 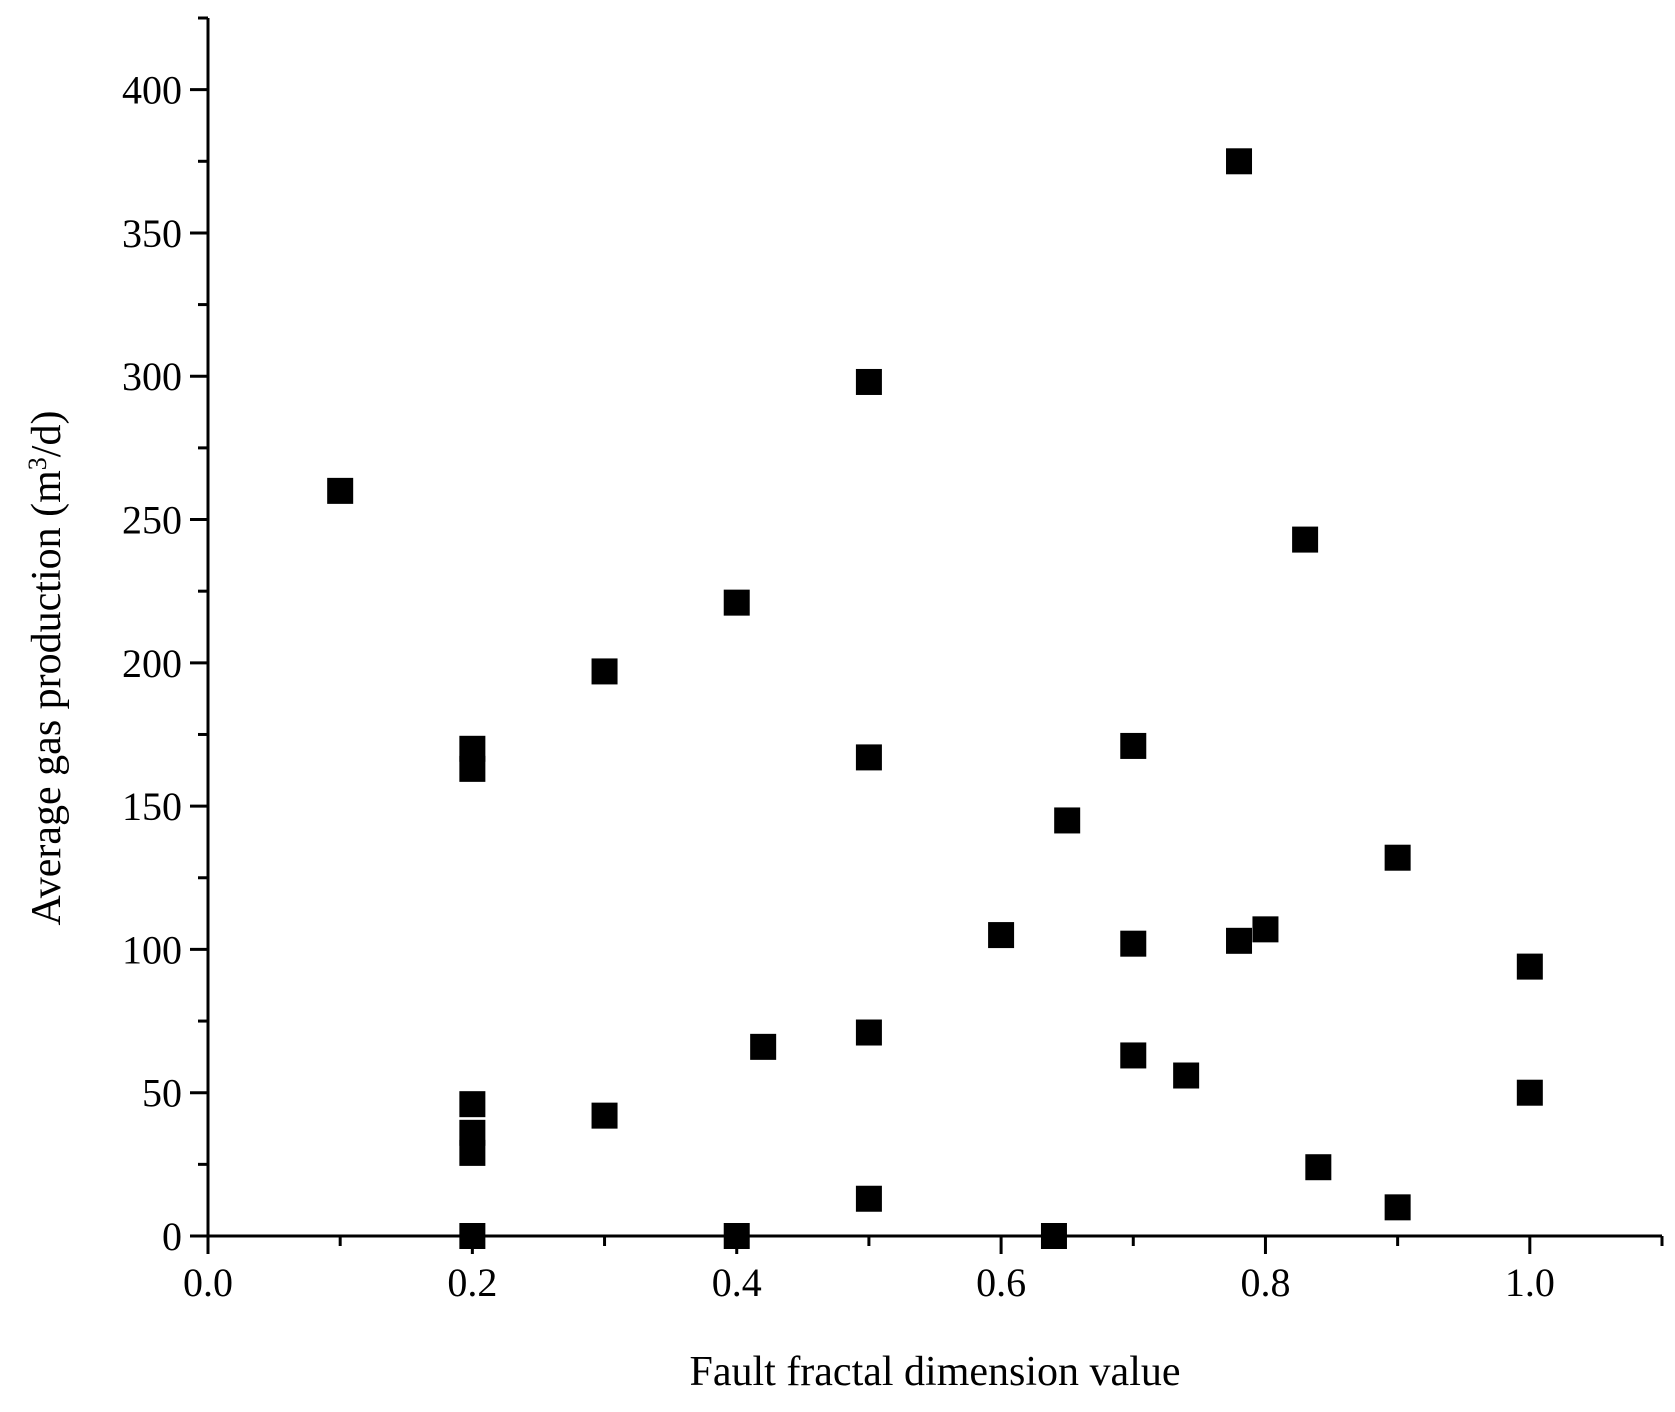 I want to click on y-tick-label: 400, so click(x=152, y=90).